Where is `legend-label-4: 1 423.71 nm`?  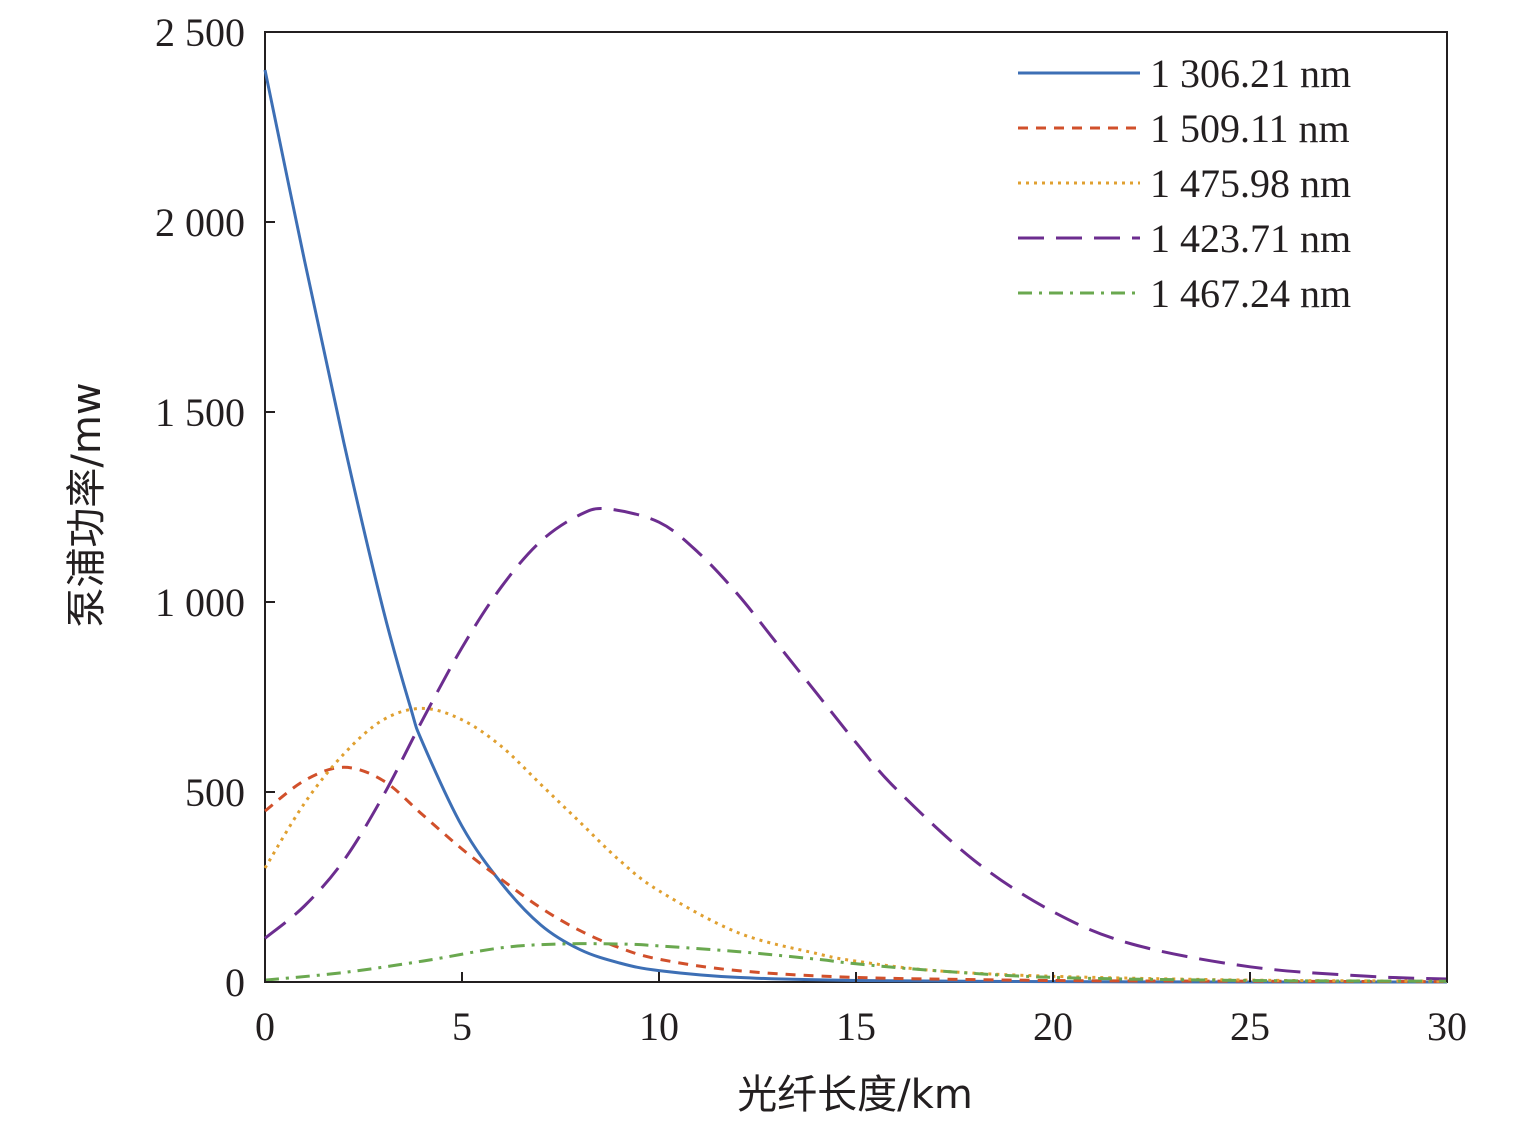
legend-label-4: 1 423.71 nm is located at coordinates (1250, 238).